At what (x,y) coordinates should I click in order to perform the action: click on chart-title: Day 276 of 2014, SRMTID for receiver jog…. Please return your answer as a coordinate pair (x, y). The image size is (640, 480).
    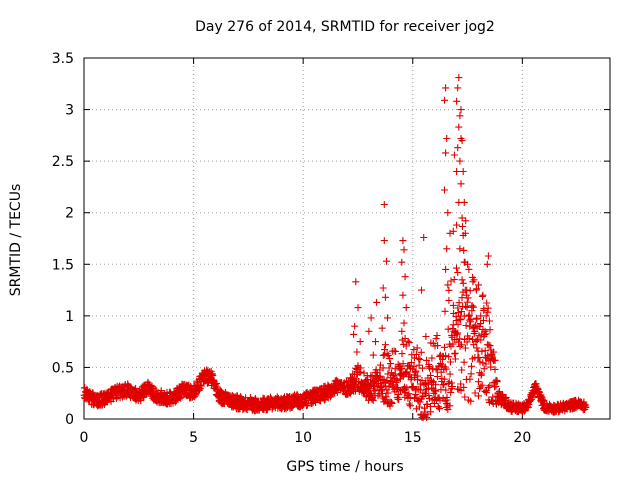
    Looking at the image, I should click on (345, 27).